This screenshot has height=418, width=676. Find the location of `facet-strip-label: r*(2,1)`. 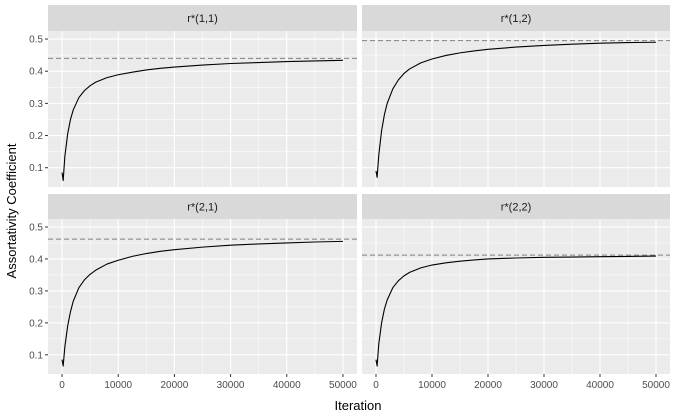

facet-strip-label: r*(2,1) is located at coordinates (202, 208).